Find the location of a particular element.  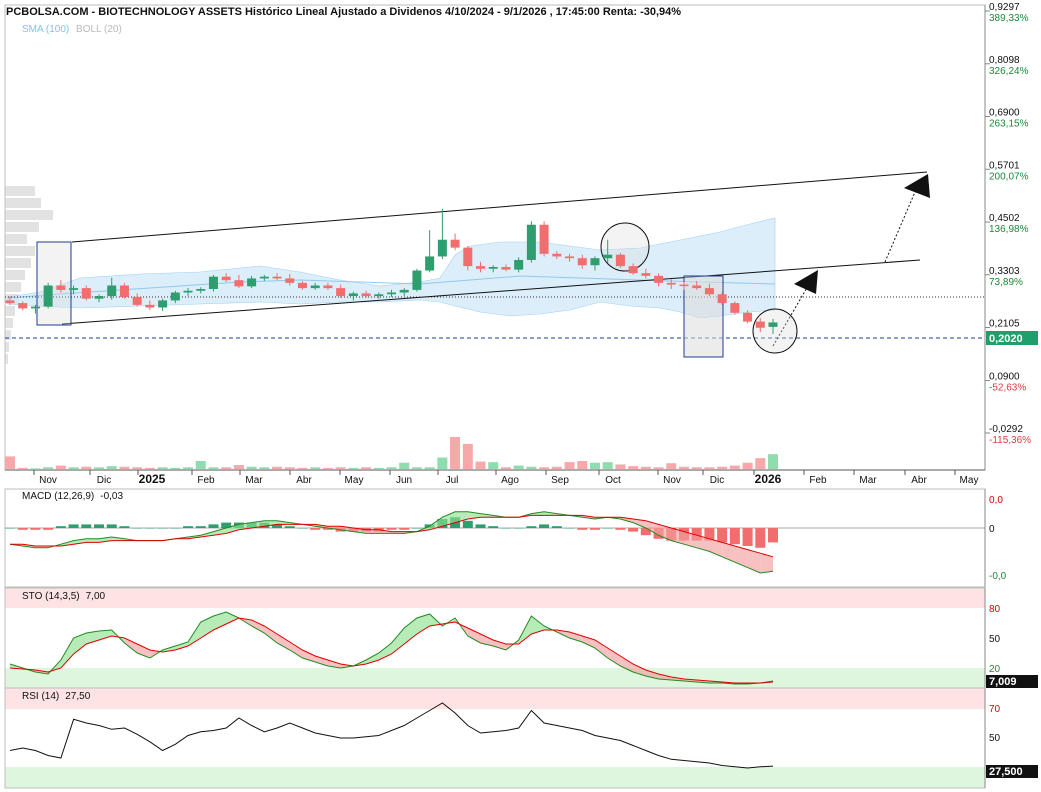

rsi-current-box is located at coordinates (1012, 771).